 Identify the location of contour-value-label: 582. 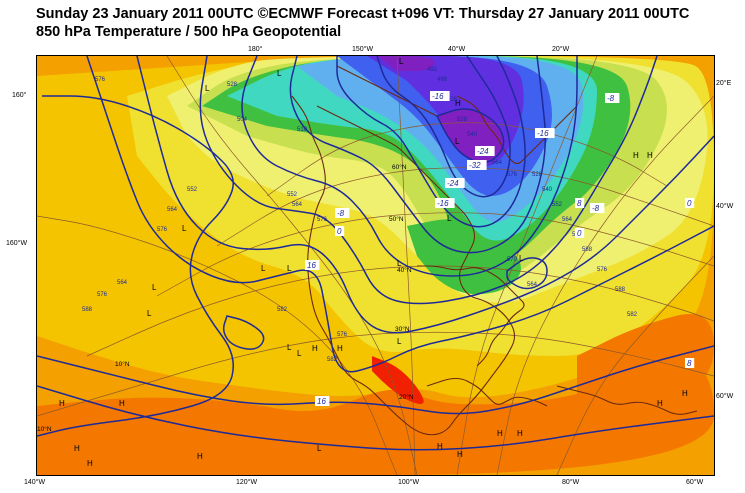
(282, 310).